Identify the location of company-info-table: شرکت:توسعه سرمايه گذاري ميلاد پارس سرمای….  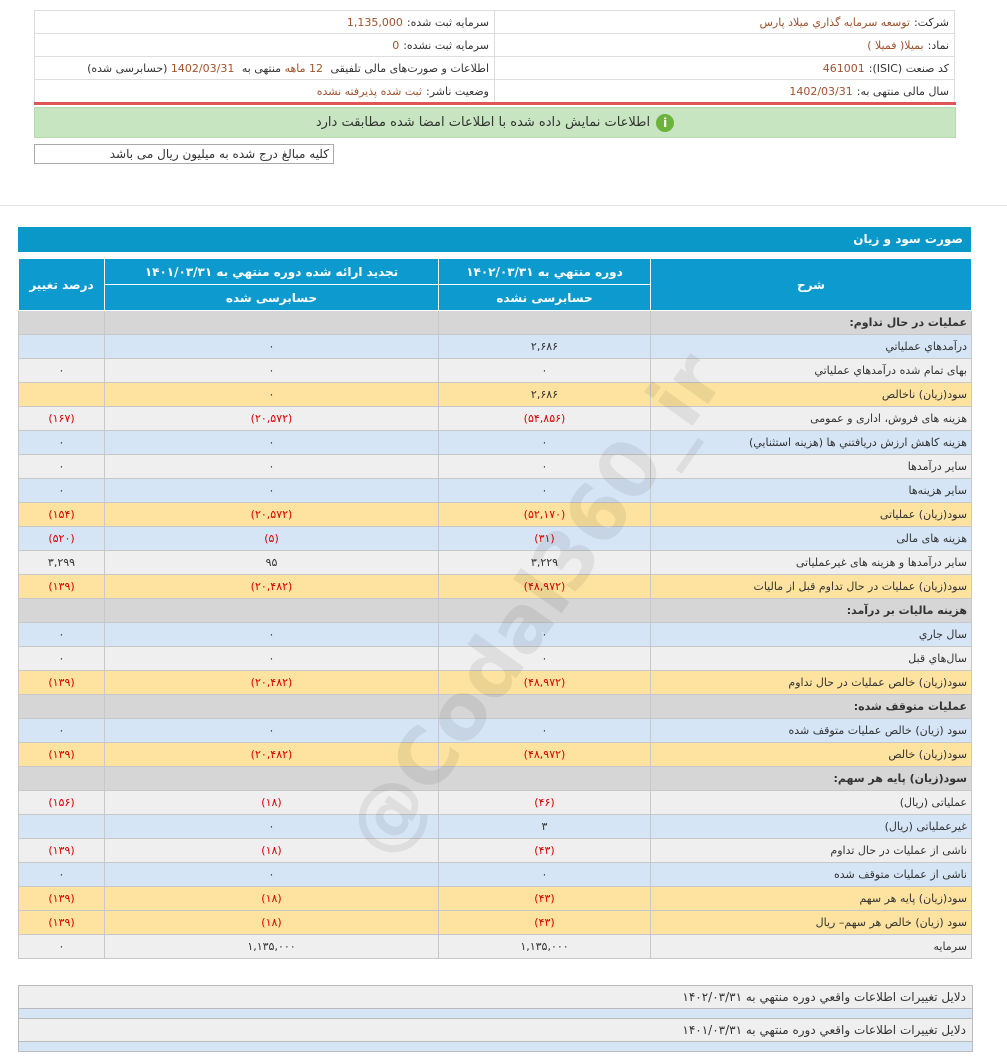
(494, 56).